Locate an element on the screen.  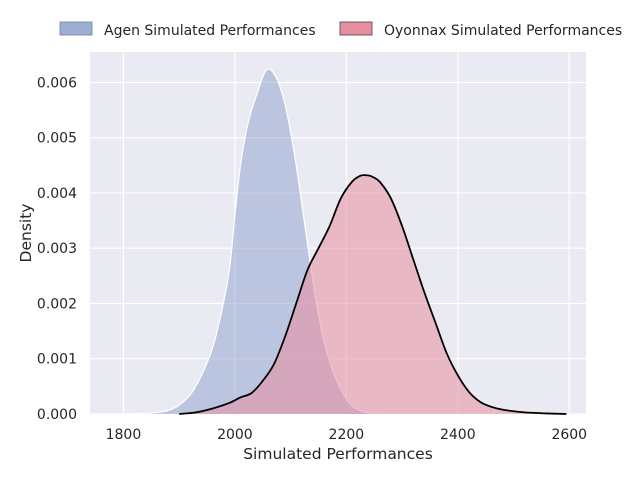
legend-label-oyonnax: Oyonnax Simulated Performances is located at coordinates (503, 31).